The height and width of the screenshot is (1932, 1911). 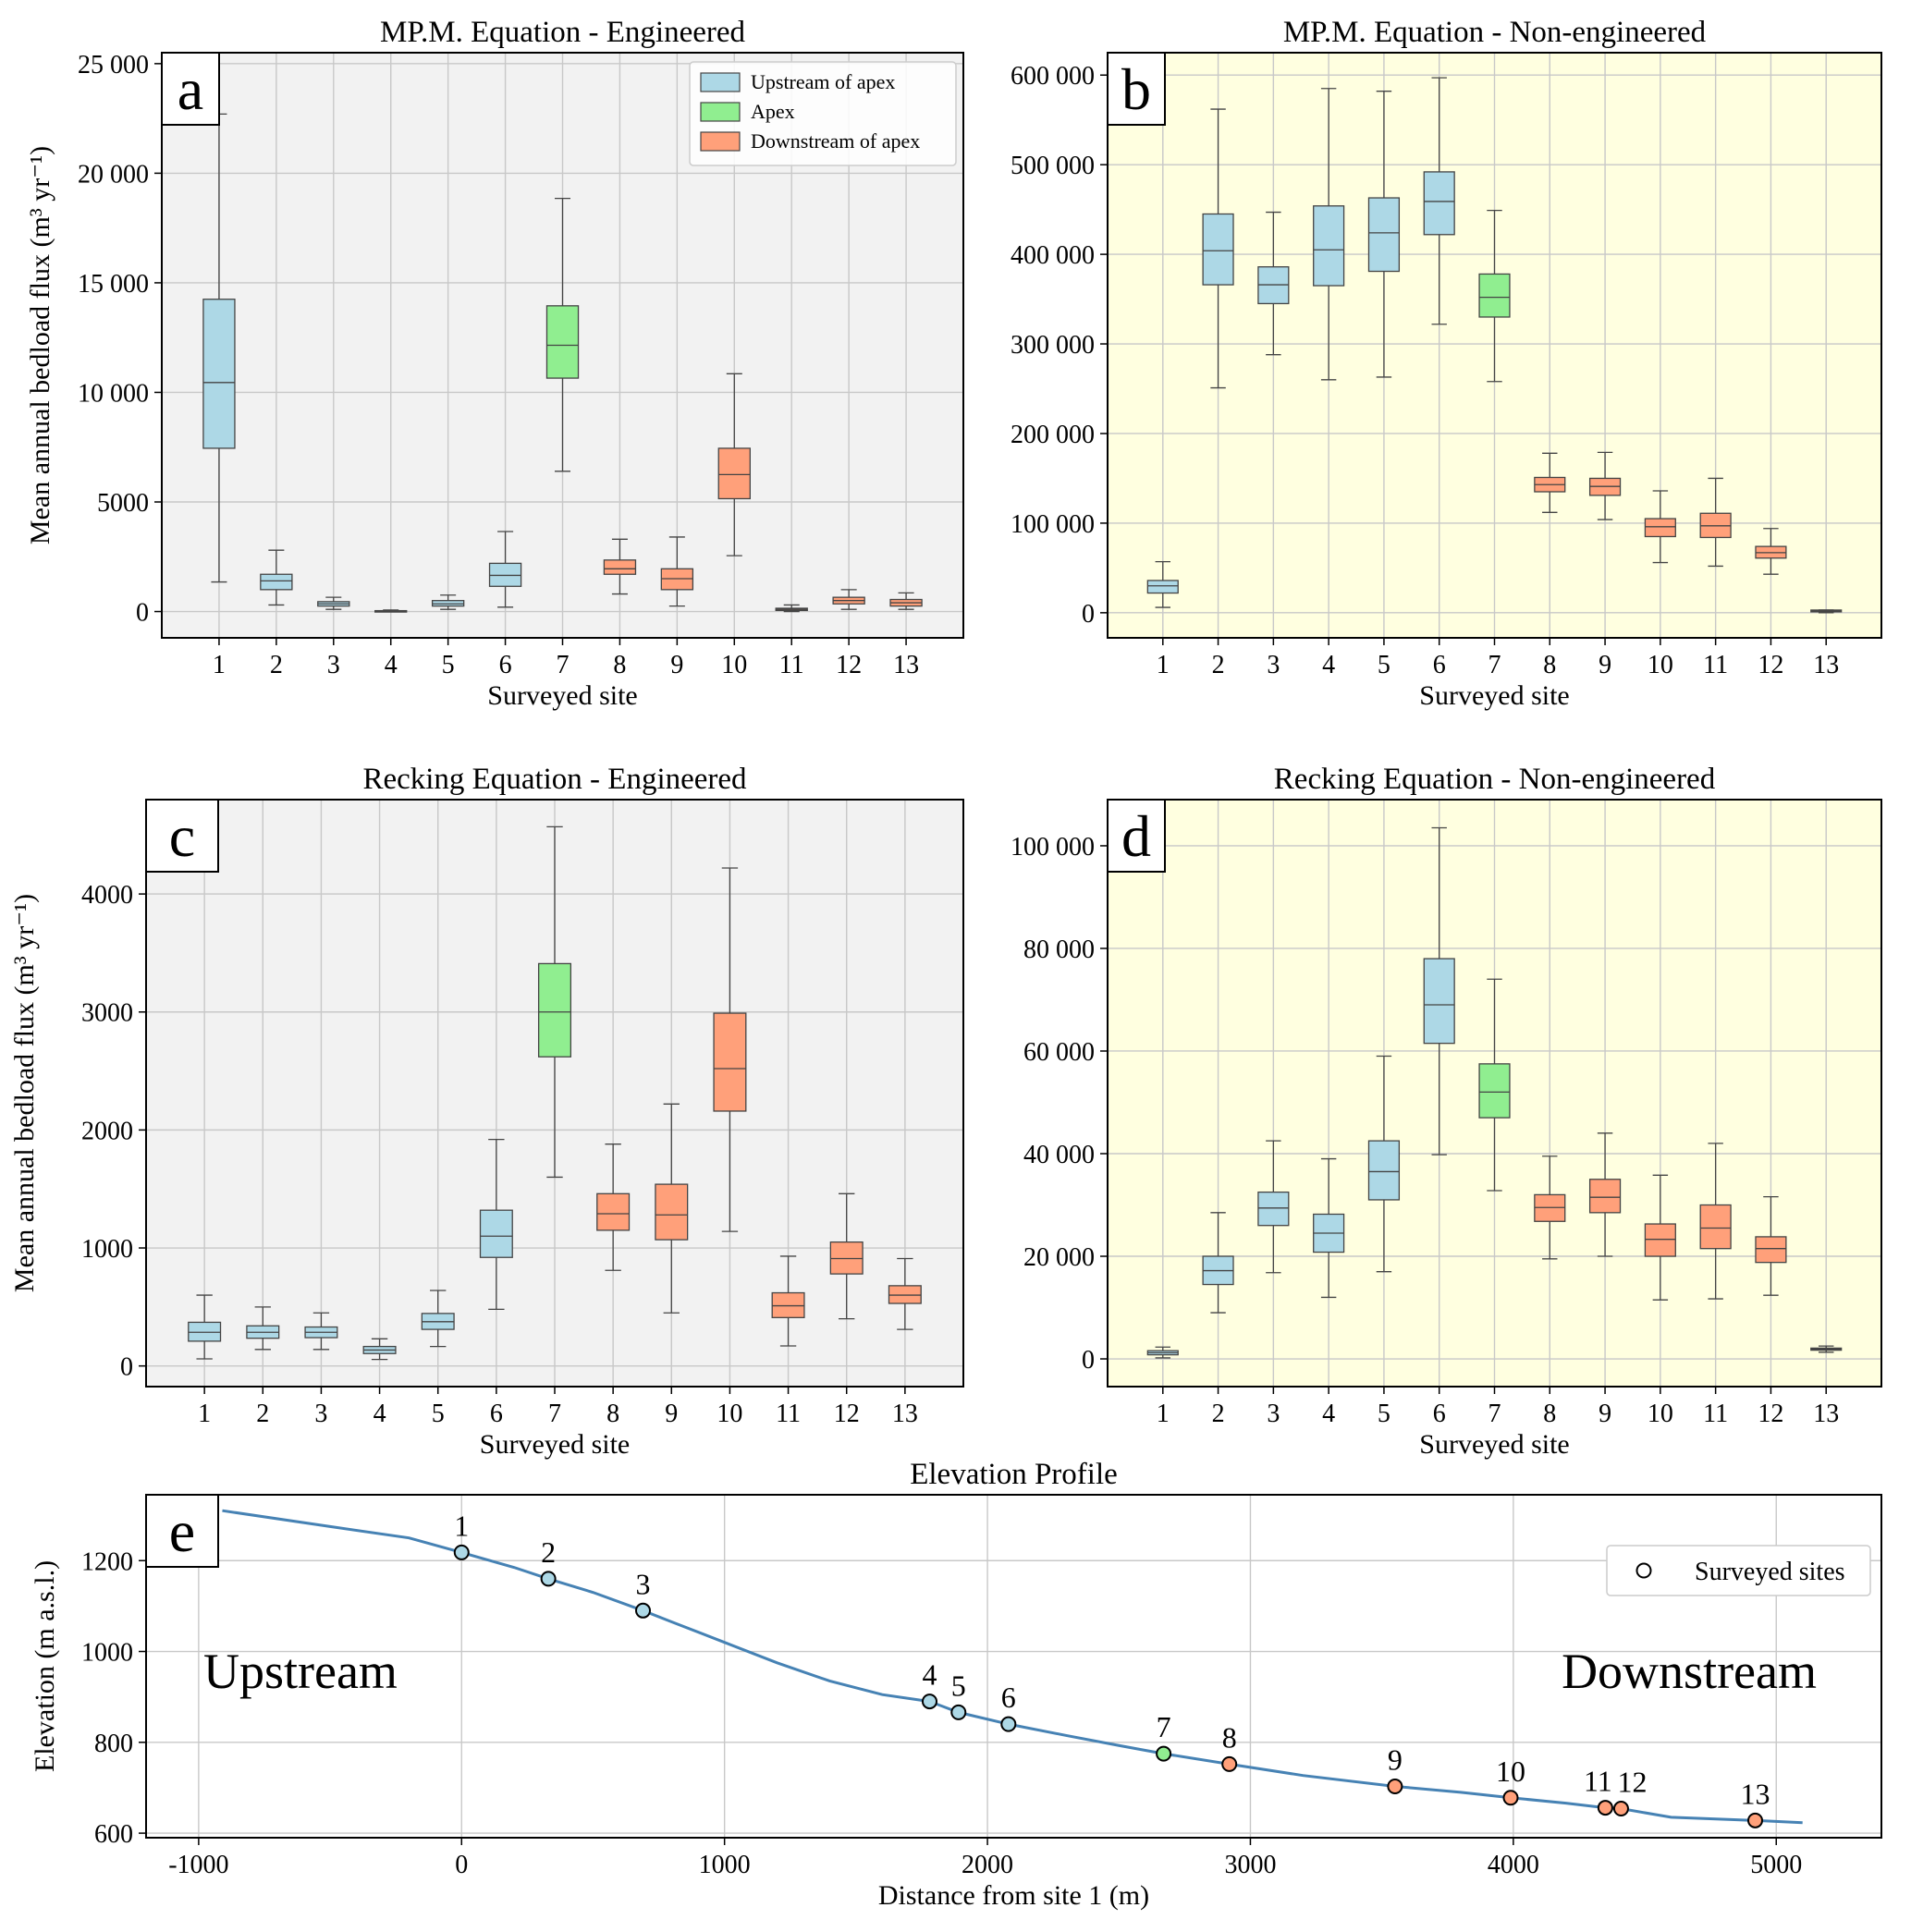 What do you see at coordinates (1136, 89) in the screenshot?
I see `panel-letter: b` at bounding box center [1136, 89].